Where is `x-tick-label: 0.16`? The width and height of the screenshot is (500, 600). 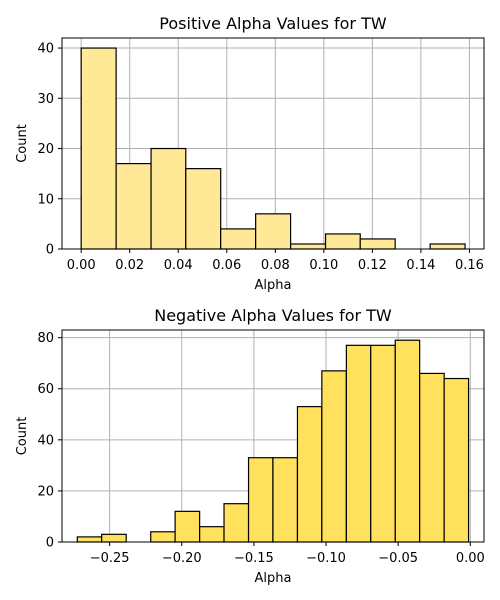
x-tick-label: 0.16 is located at coordinates (469, 265).